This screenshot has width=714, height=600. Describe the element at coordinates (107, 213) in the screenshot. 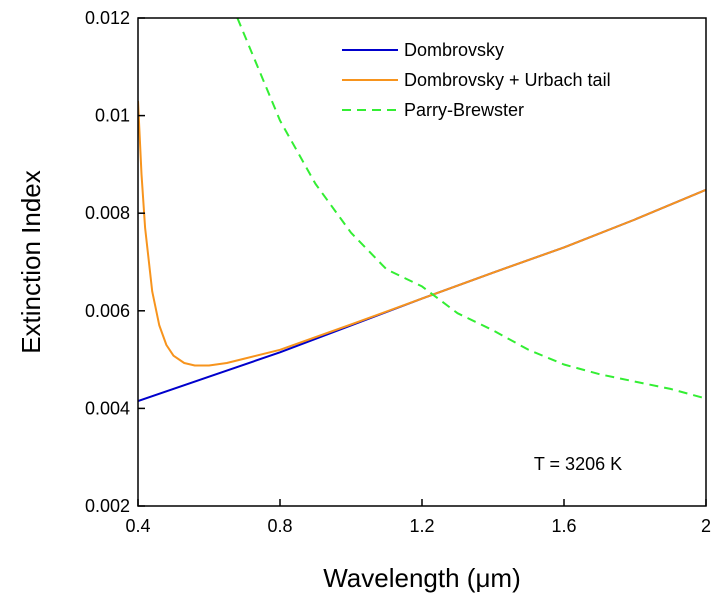

I see `y-tick-label: 0.008` at that location.